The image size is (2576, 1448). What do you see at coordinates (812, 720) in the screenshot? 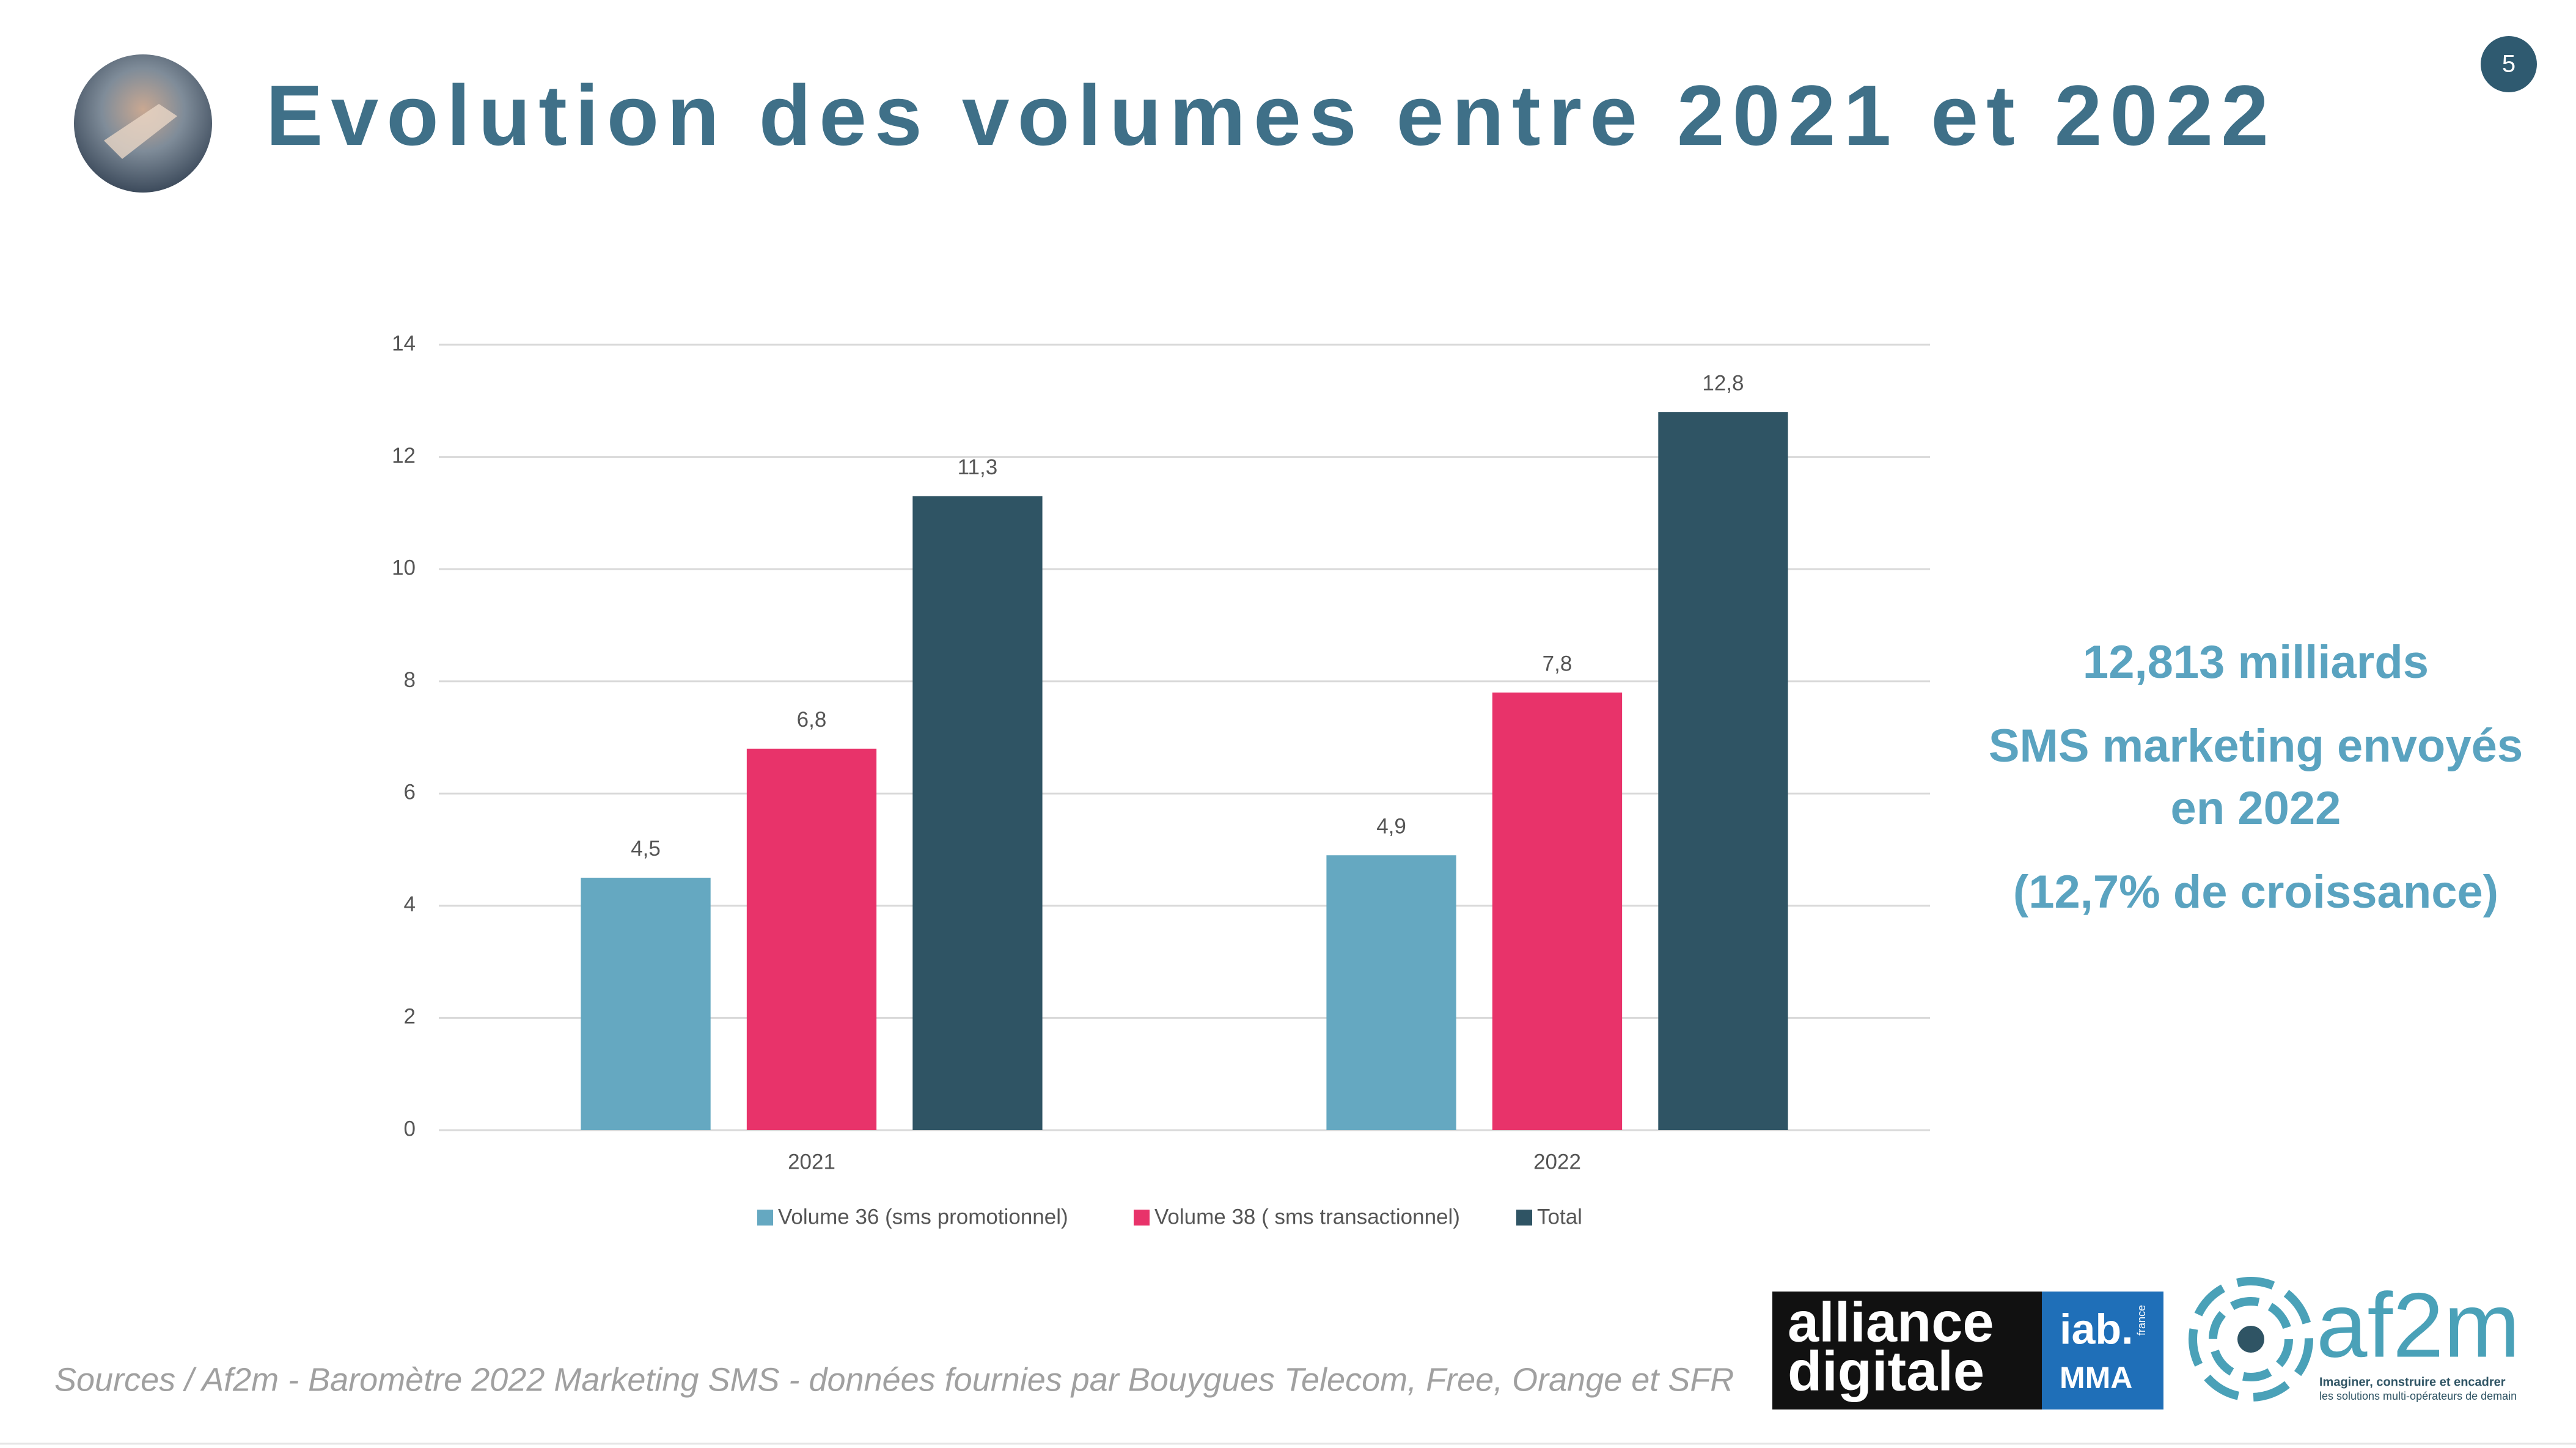
I see `data-label: 6,8` at bounding box center [812, 720].